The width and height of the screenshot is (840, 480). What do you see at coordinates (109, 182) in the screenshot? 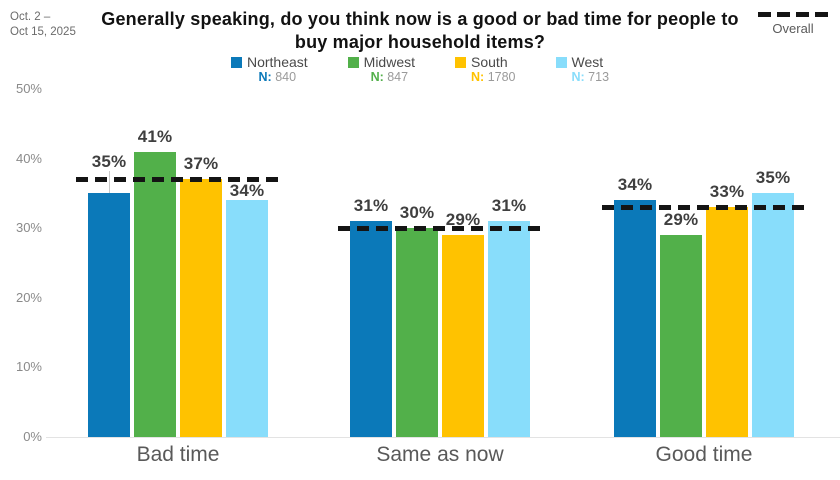
I see `label-leader-line` at bounding box center [109, 182].